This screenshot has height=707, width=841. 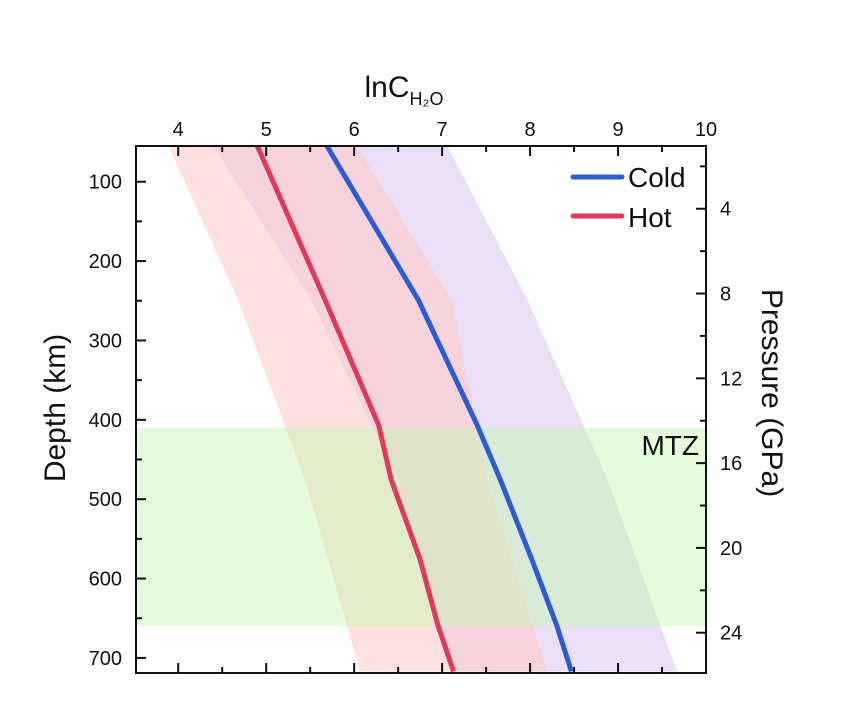 I want to click on depth-tick-label: 300, so click(x=105, y=341).